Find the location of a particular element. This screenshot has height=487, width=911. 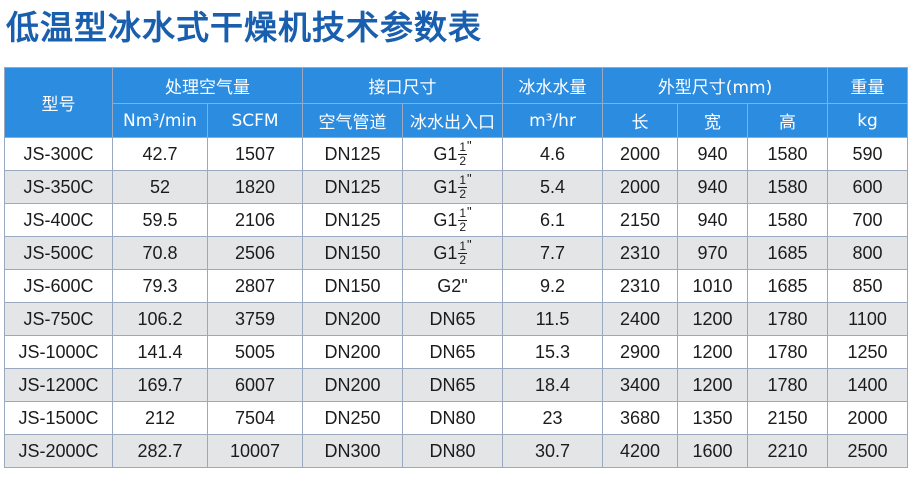

cell-model: JS-600C is located at coordinates (58, 286).